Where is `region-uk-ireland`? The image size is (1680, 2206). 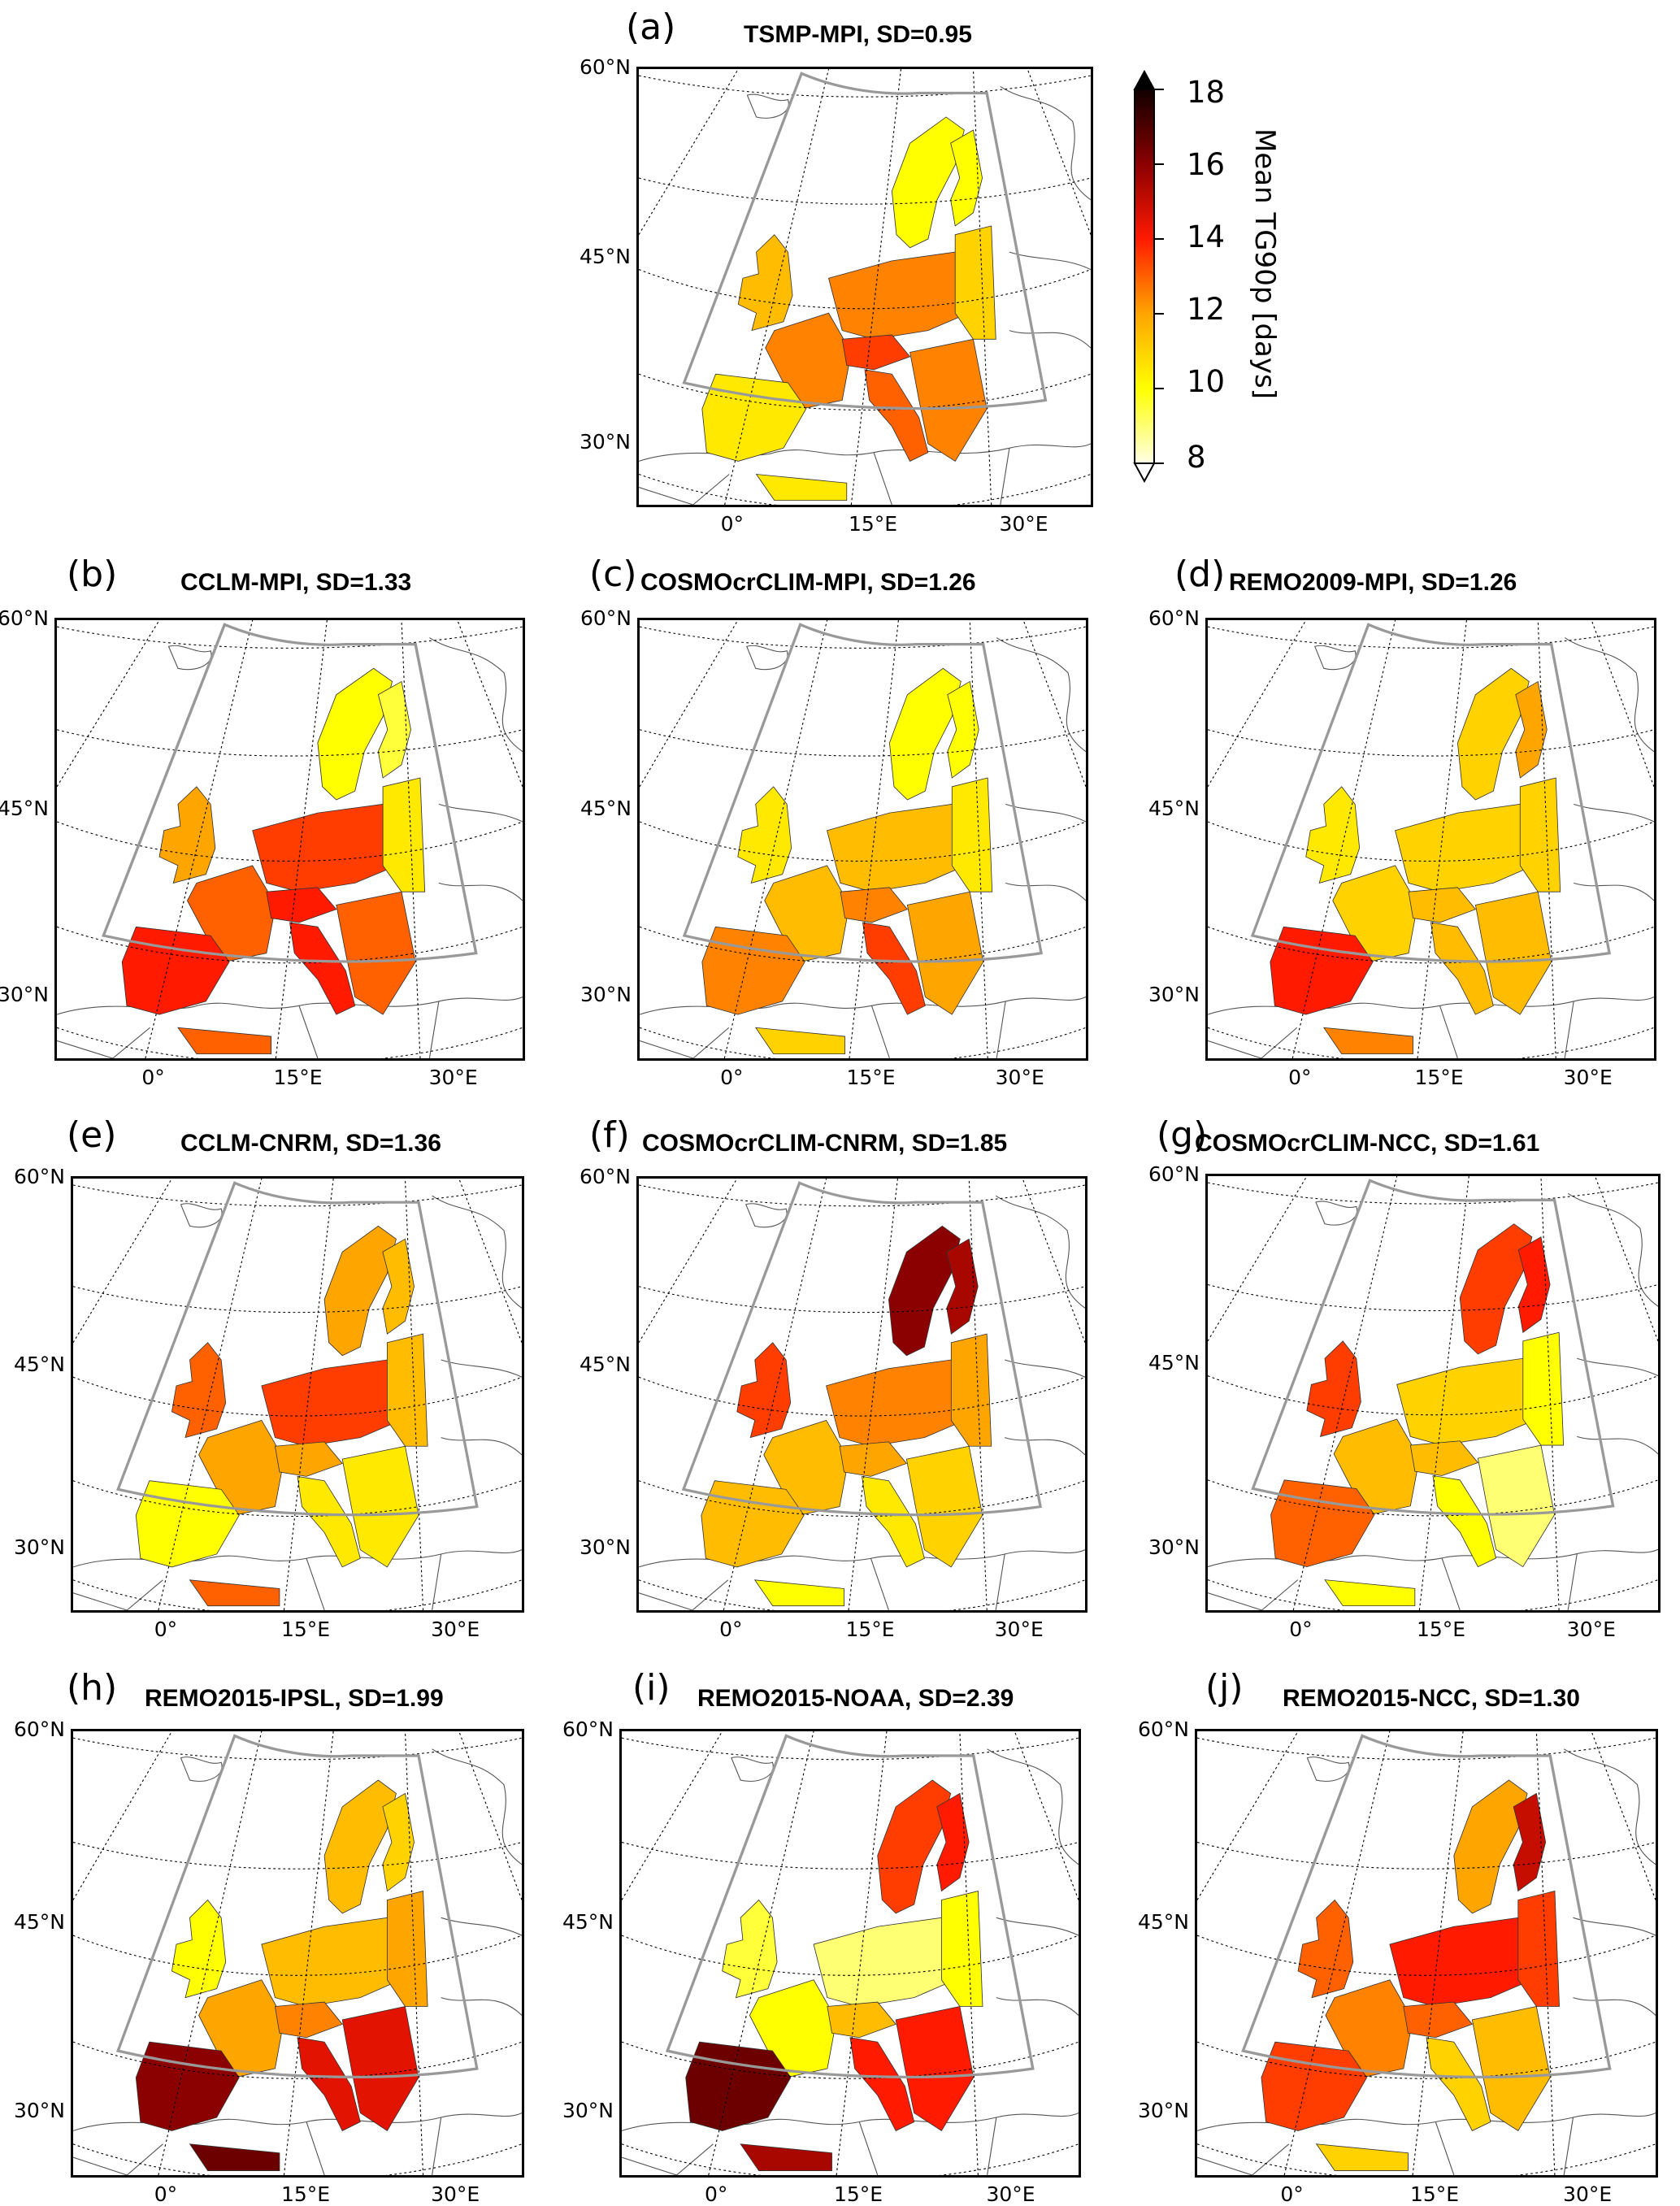
region-uk-ireland is located at coordinates (750, 1949).